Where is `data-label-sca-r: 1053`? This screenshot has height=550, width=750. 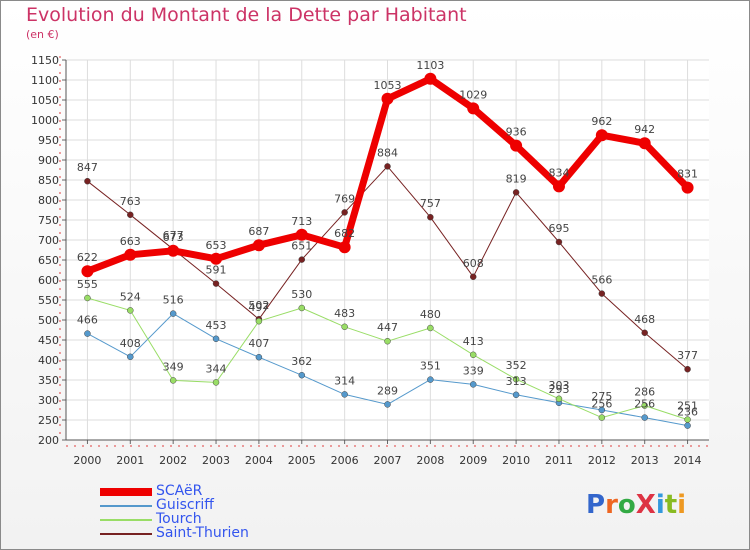
data-label-sca-r: 1053 is located at coordinates (388, 85).